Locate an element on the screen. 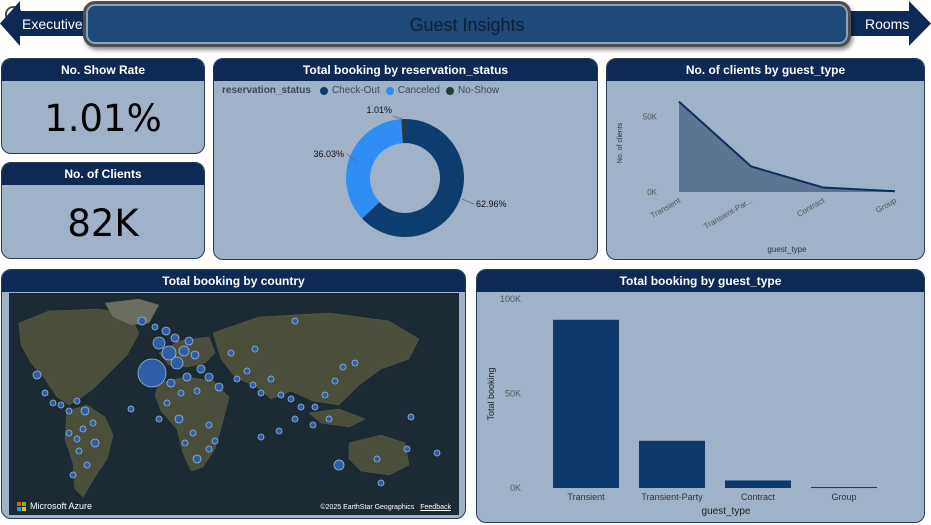 Image resolution: width=931 pixels, height=525 pixels. area-line is located at coordinates (787, 146).